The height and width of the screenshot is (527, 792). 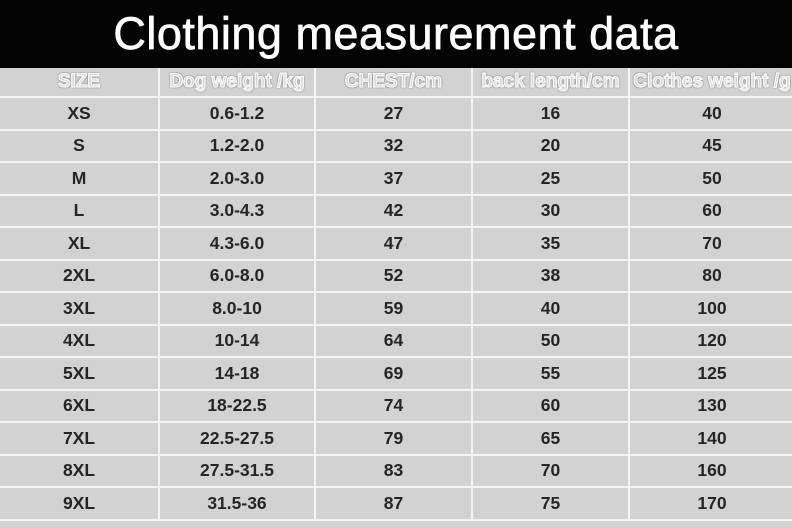 I want to click on value-cell: 37, so click(x=393, y=178).